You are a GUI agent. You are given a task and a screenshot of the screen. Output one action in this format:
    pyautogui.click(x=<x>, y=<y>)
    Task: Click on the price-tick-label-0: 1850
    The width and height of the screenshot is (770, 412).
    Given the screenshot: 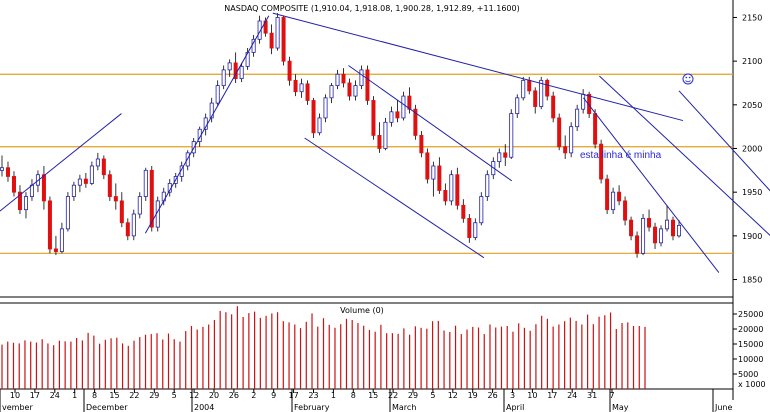 What is the action you would take?
    pyautogui.click(x=752, y=280)
    